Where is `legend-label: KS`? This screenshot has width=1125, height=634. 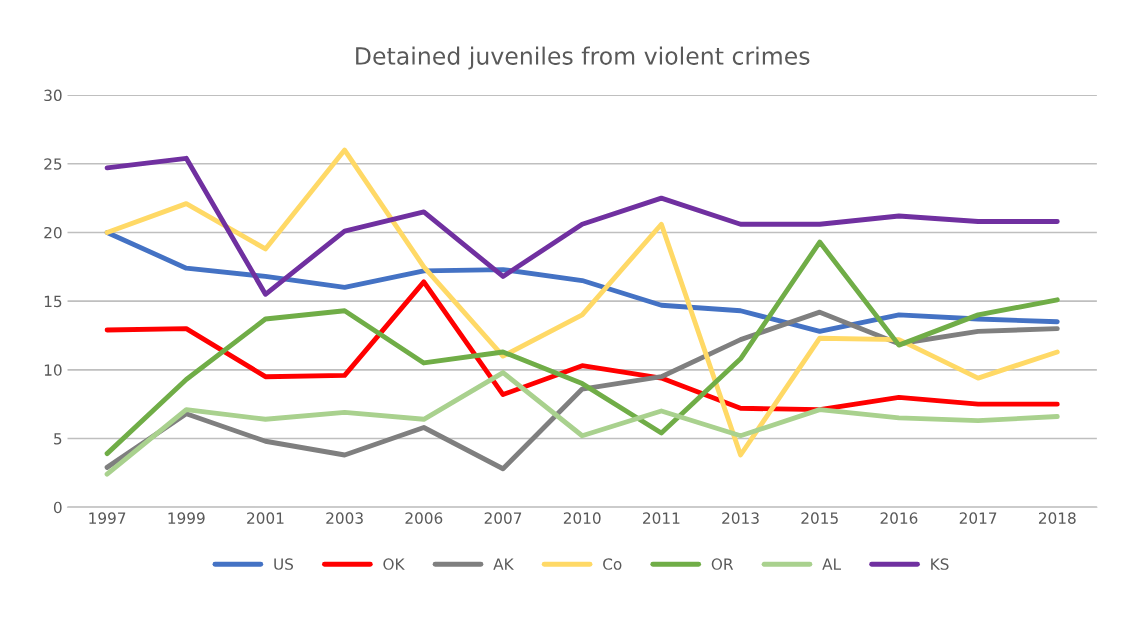
legend-label: KS is located at coordinates (940, 564).